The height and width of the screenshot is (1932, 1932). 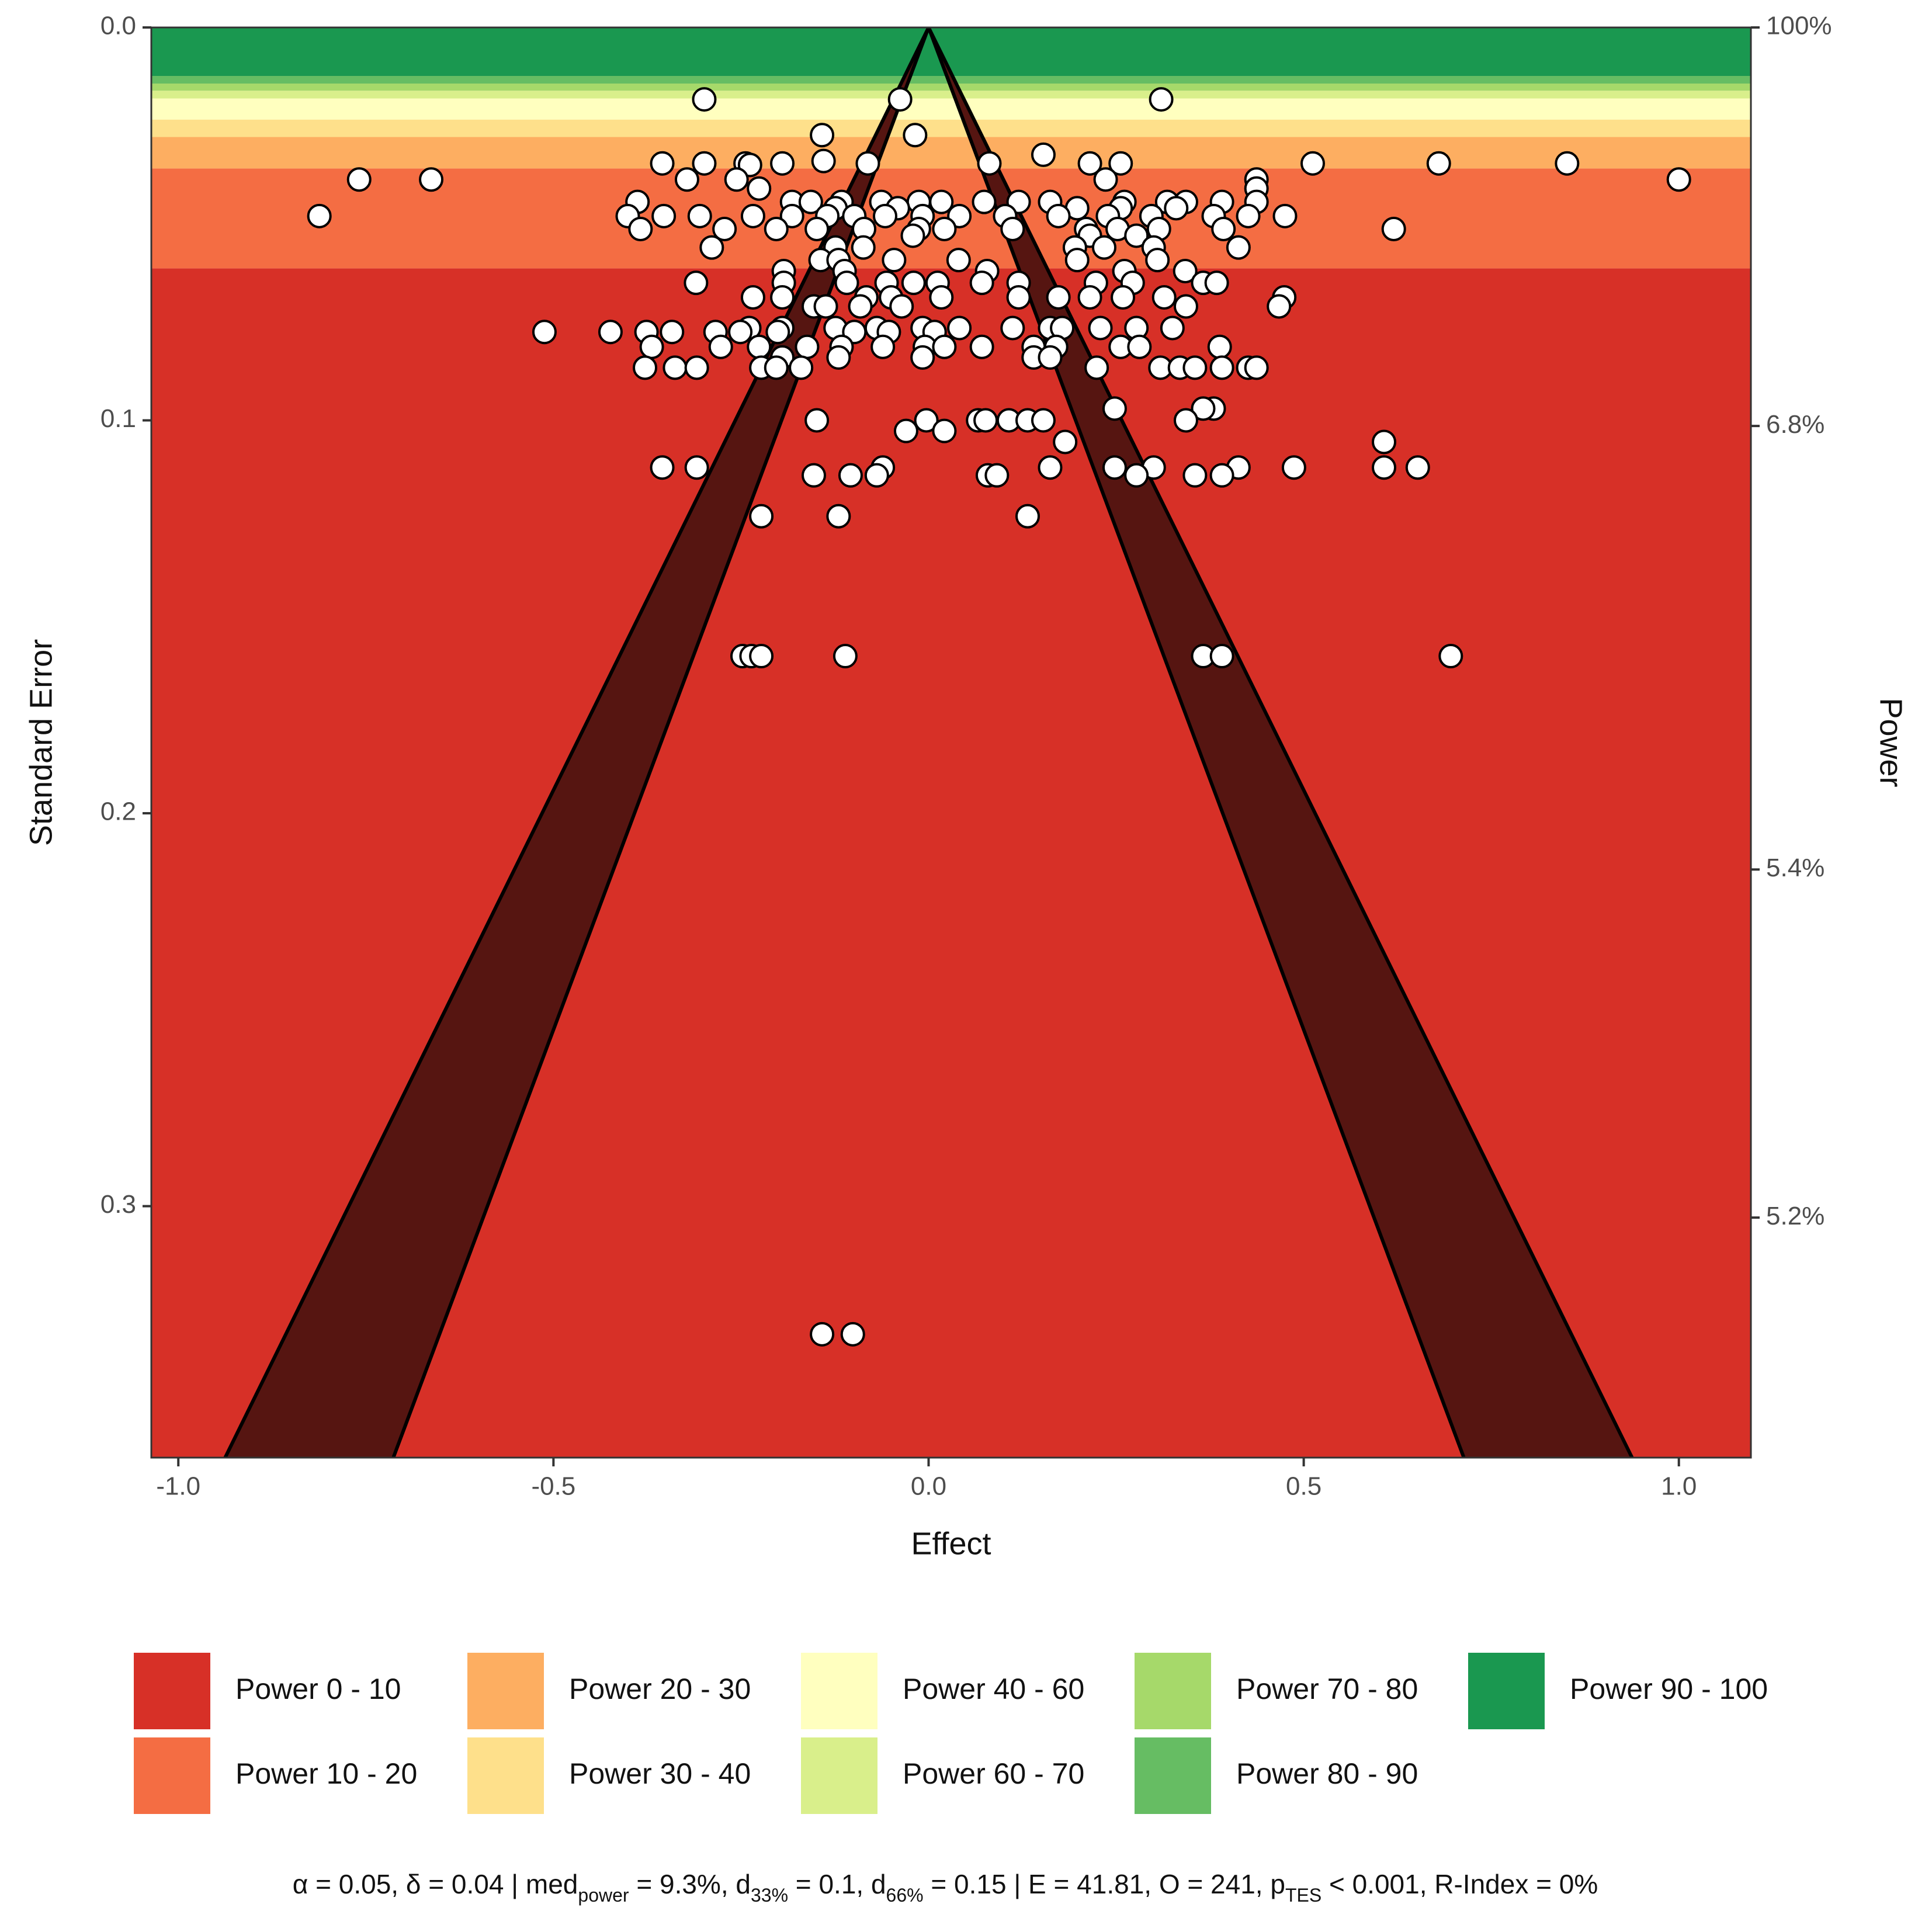 I want to click on x-tick-label: 1.0, so click(x=1679, y=1486).